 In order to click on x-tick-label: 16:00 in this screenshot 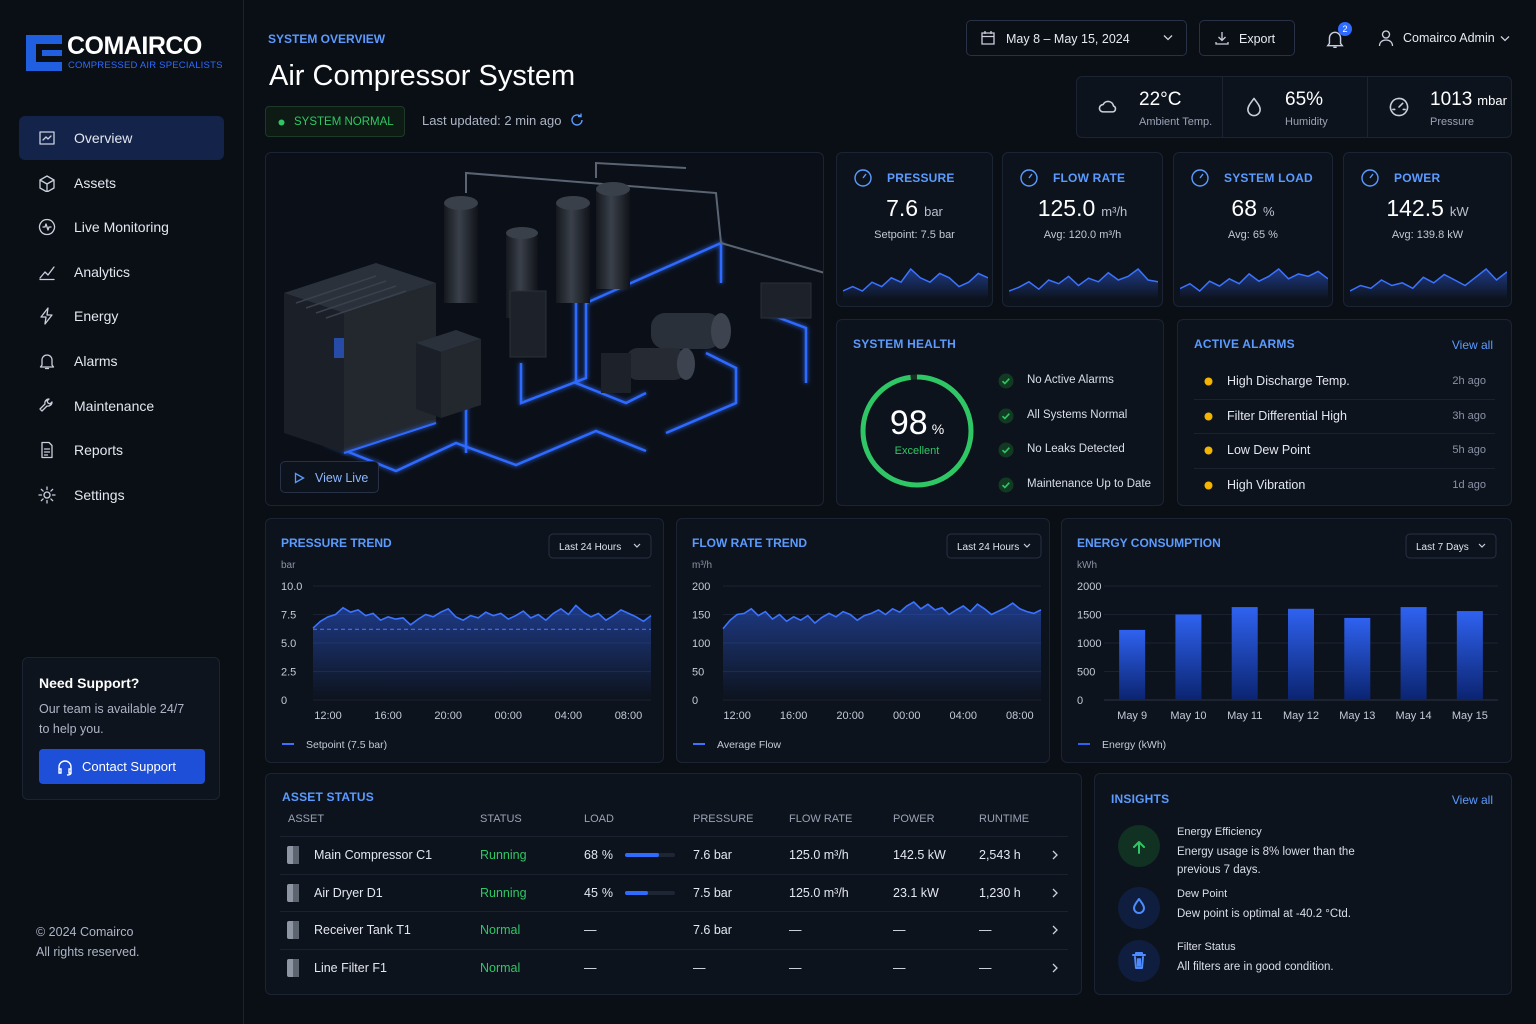, I will do `click(794, 716)`.